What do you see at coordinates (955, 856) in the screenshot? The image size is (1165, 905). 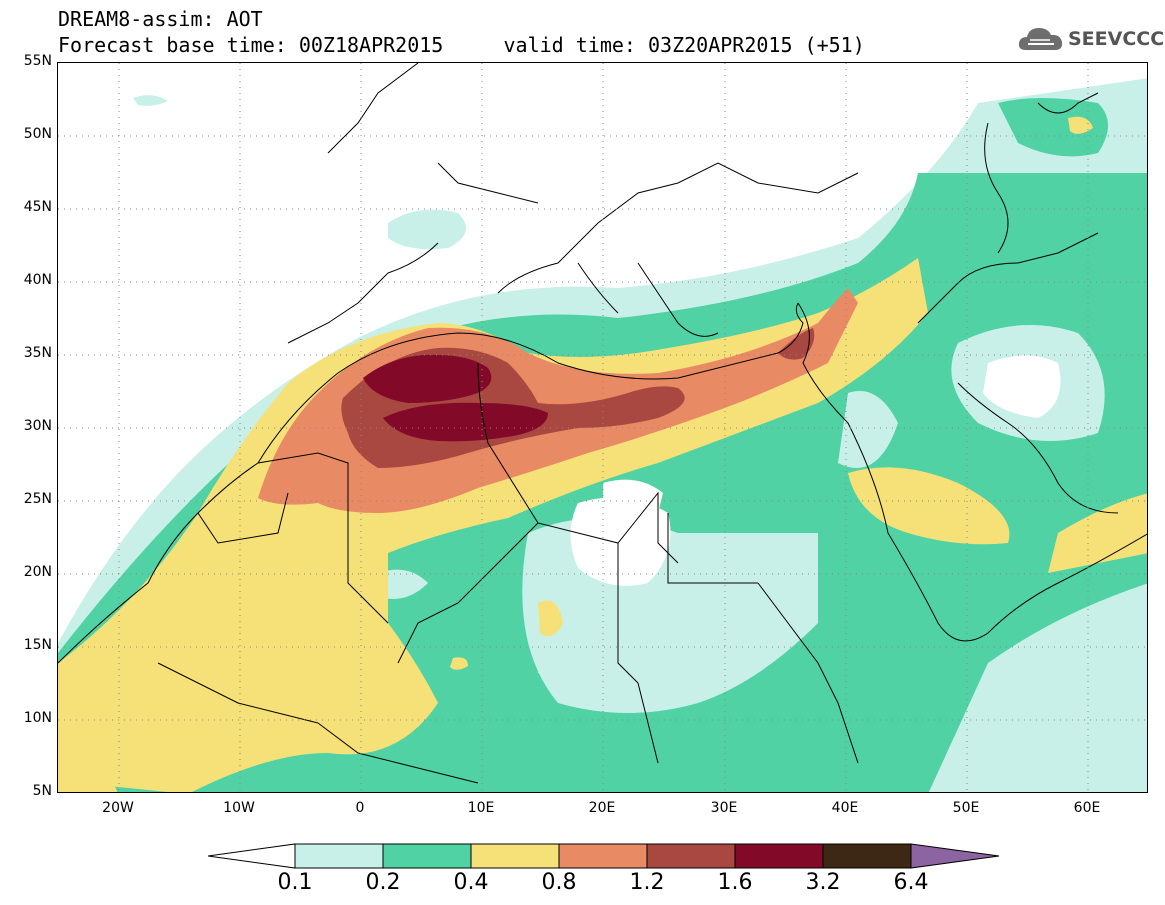 I see `colorbar-upper-arrow` at bounding box center [955, 856].